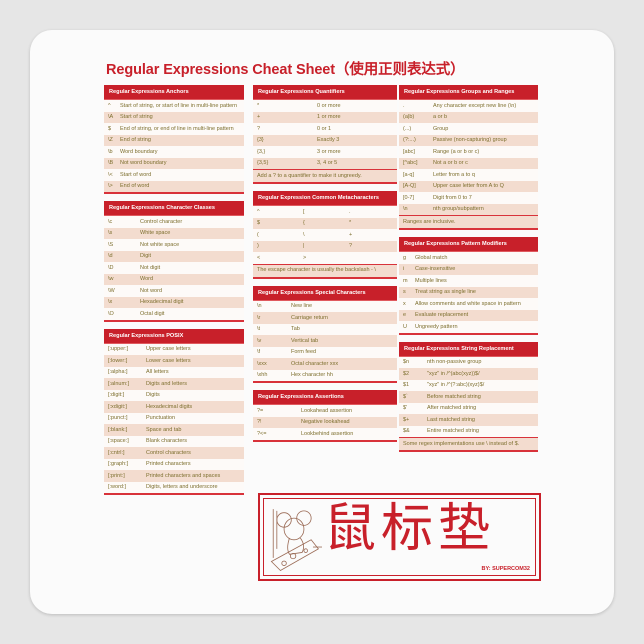  Describe the element at coordinates (116, 395) in the screenshot. I see `row-key: [:digit:]` at that location.